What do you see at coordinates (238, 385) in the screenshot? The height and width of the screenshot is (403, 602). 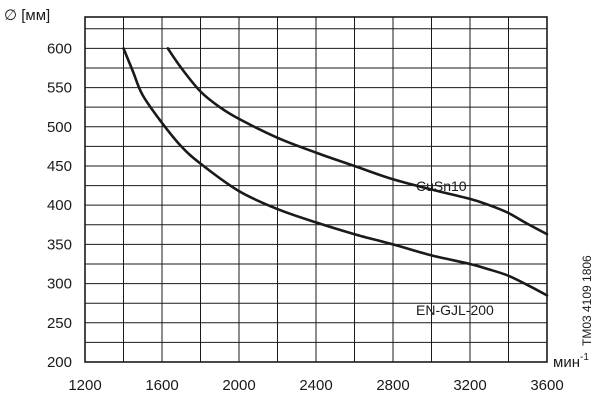 I see `x-tick-label: 2000` at bounding box center [238, 385].